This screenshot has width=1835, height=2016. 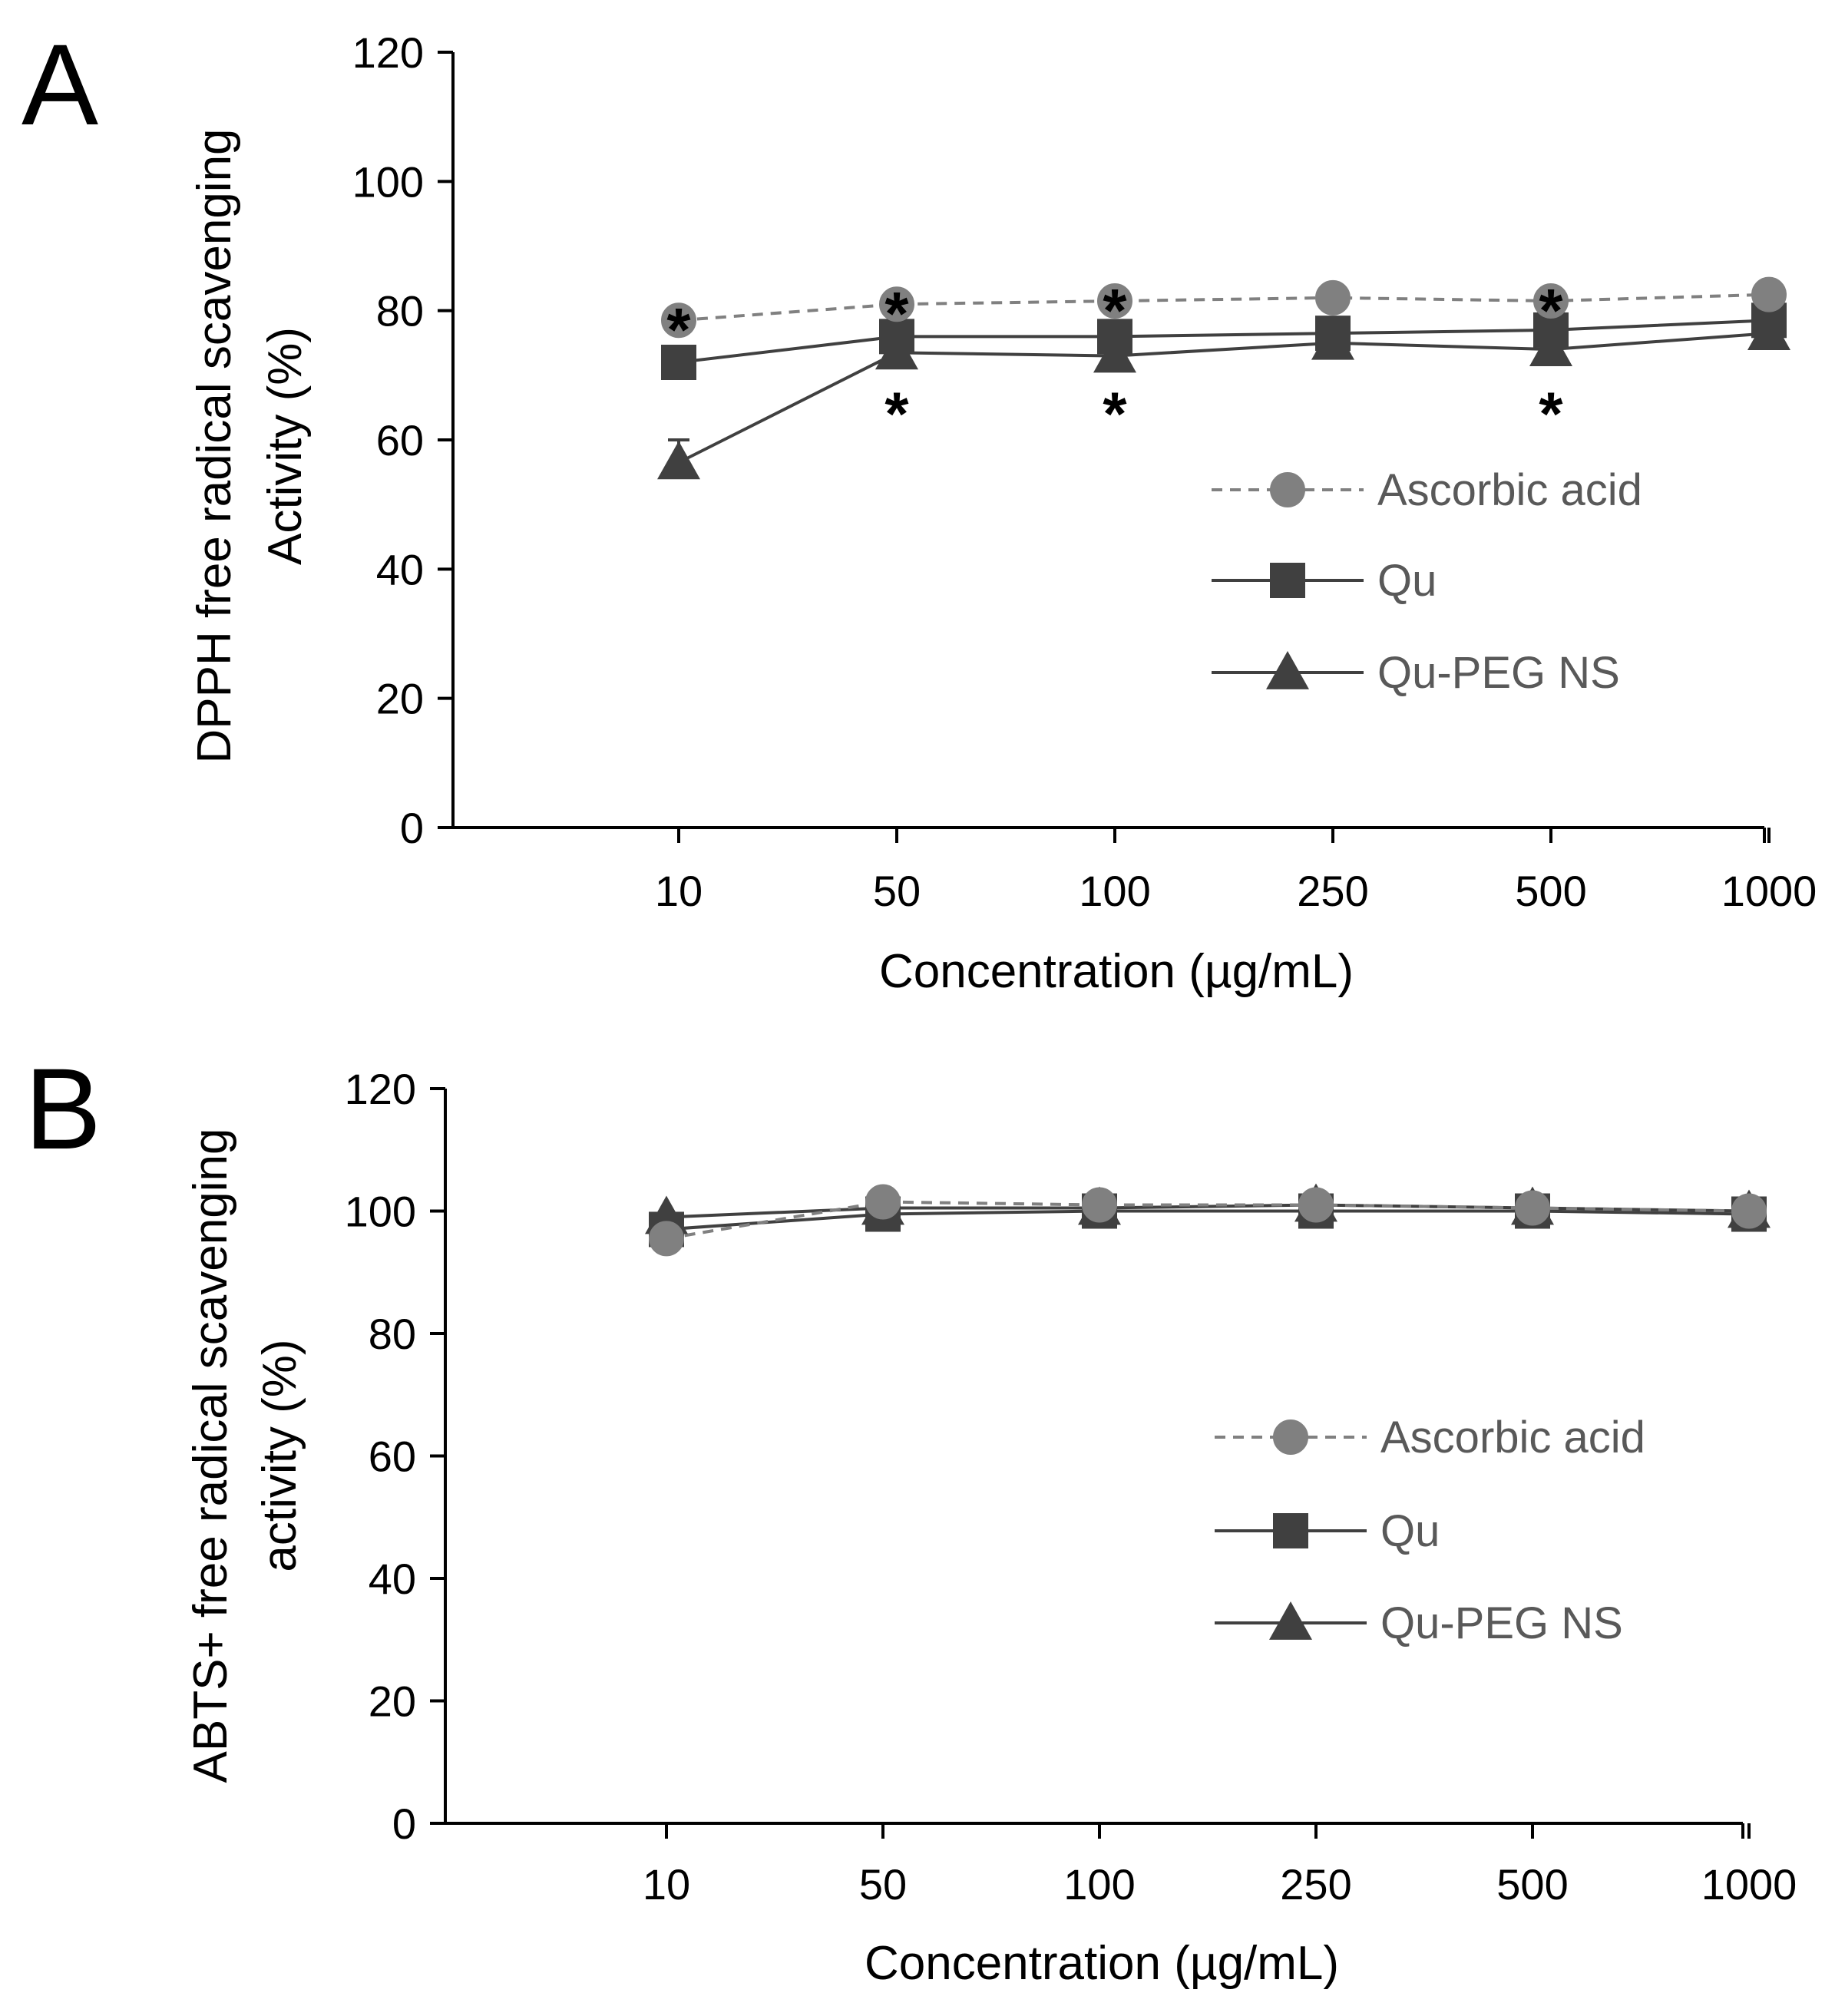 I want to click on y-axis-title-line2: Activity (%), so click(x=285, y=446).